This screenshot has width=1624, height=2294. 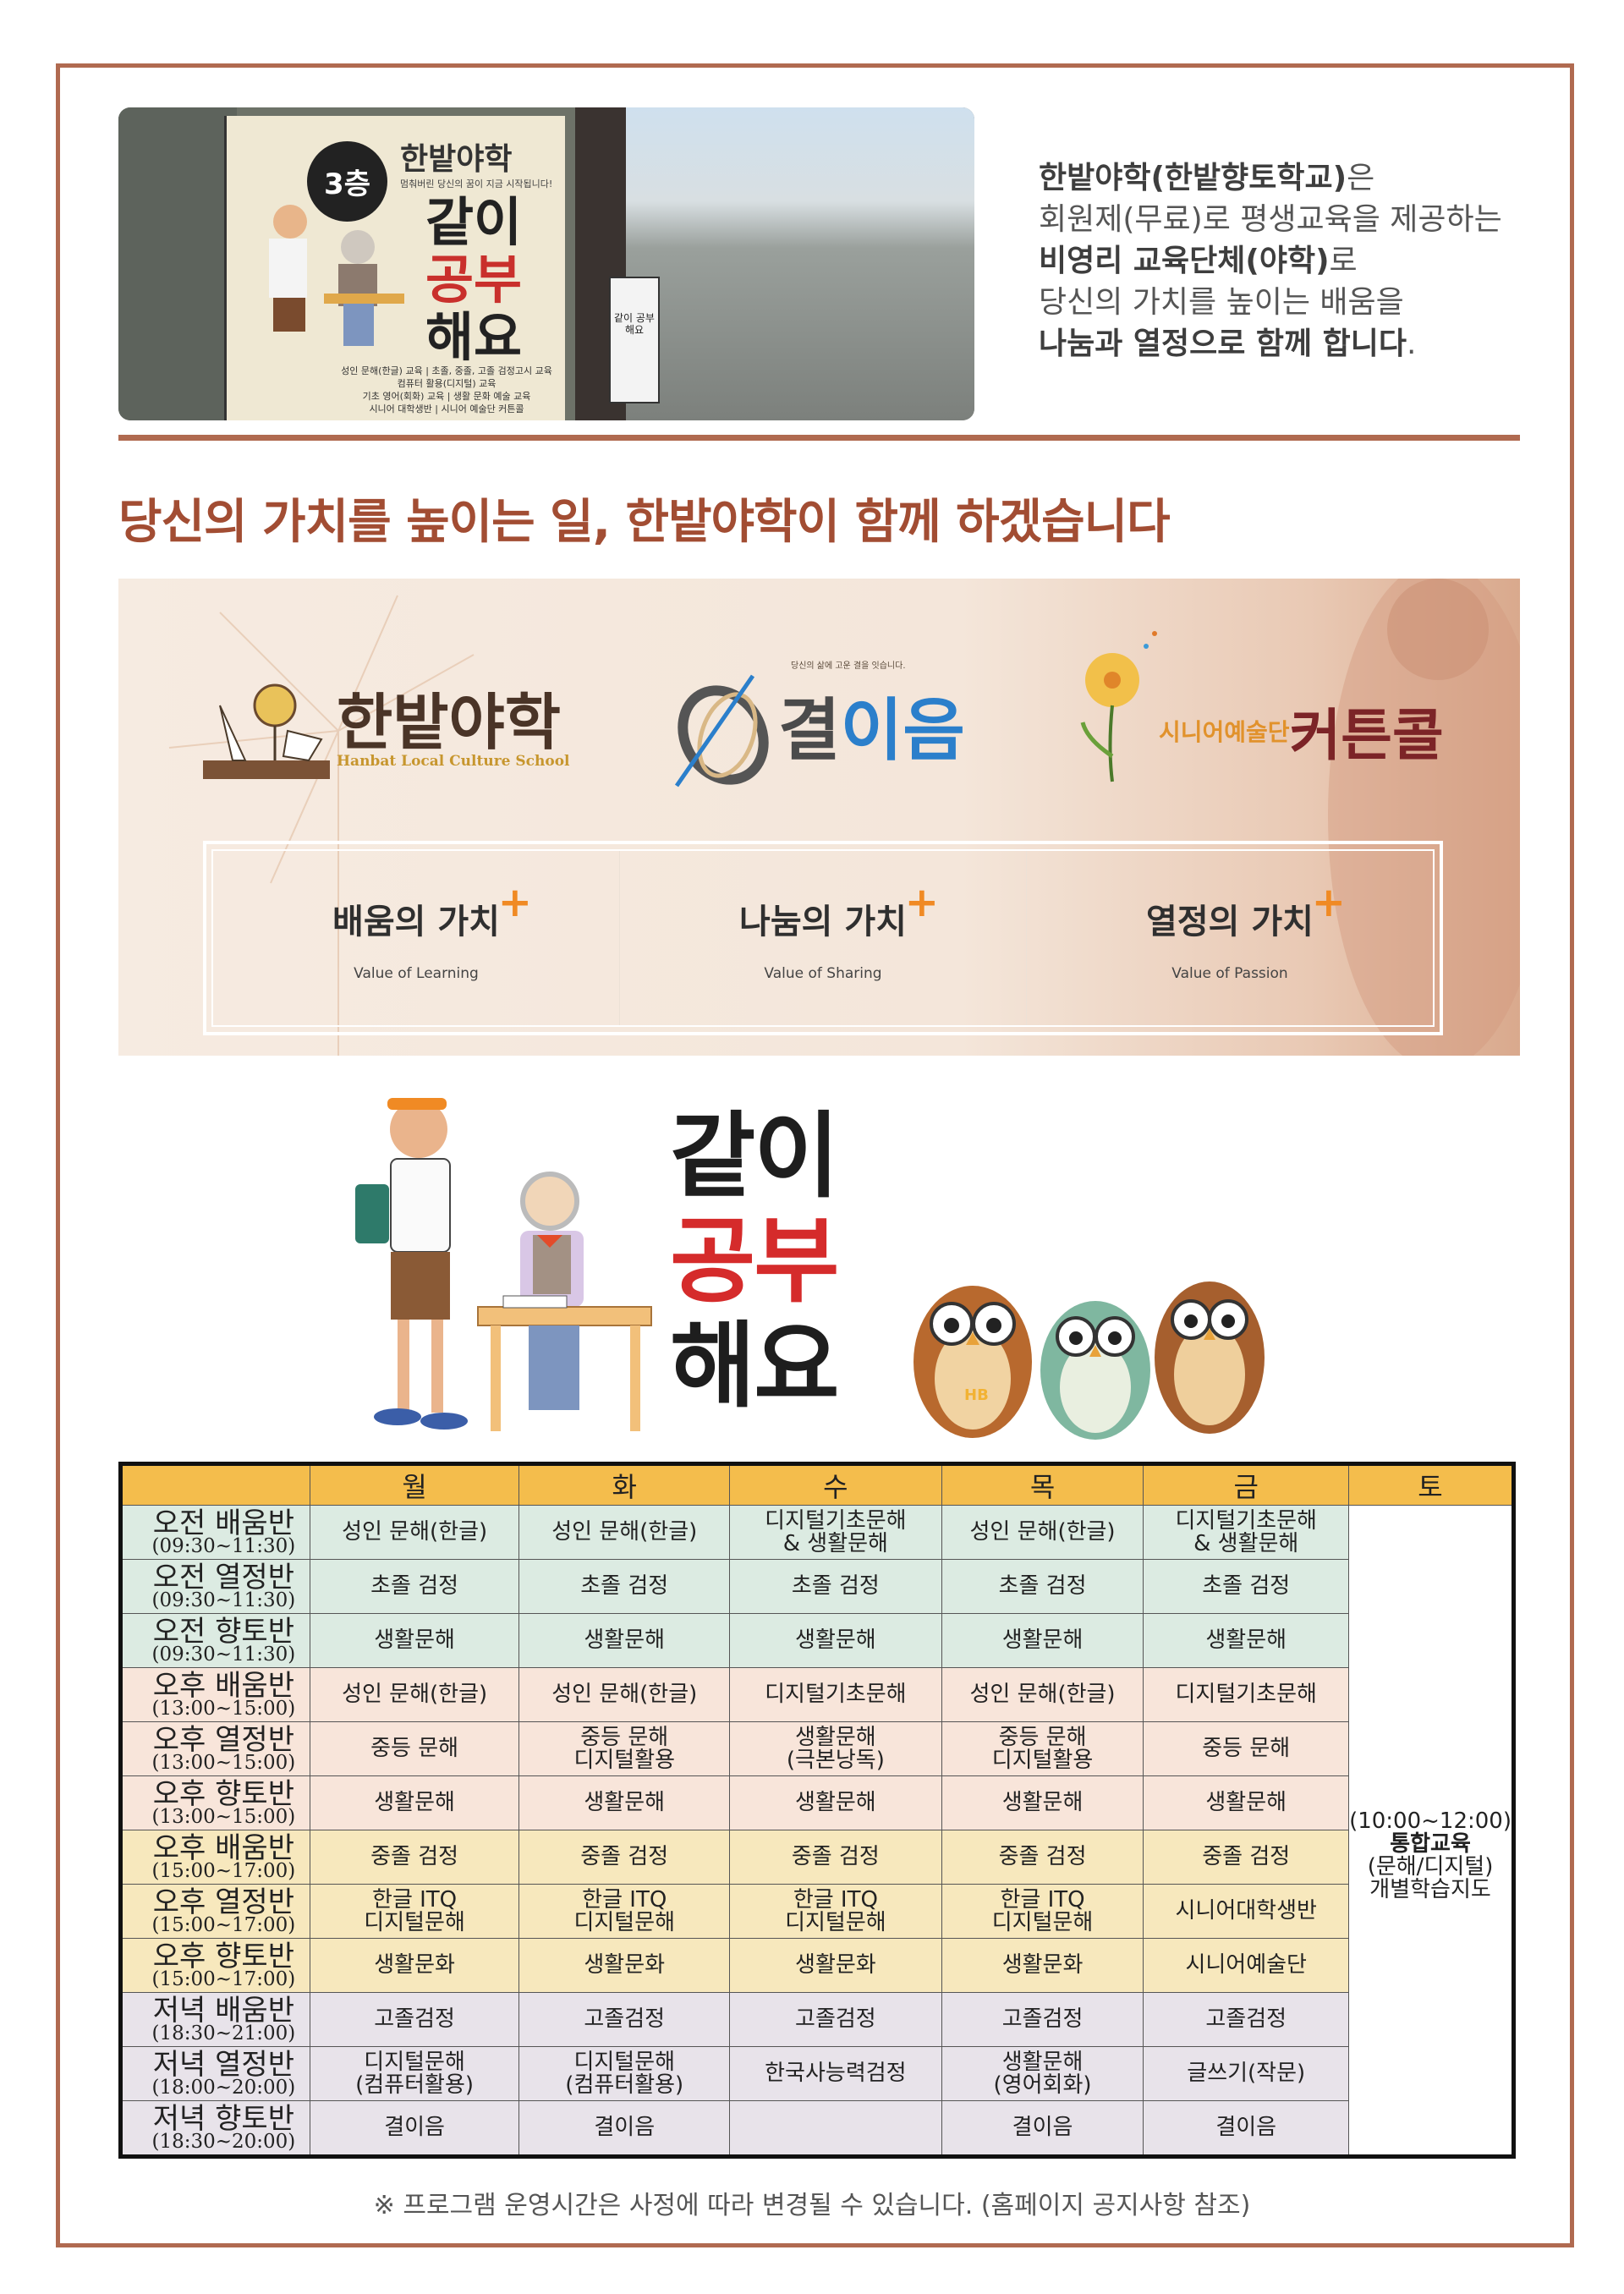 I want to click on class-label: 저녁 배움반 (18:30~21:00), so click(x=215, y=2019).